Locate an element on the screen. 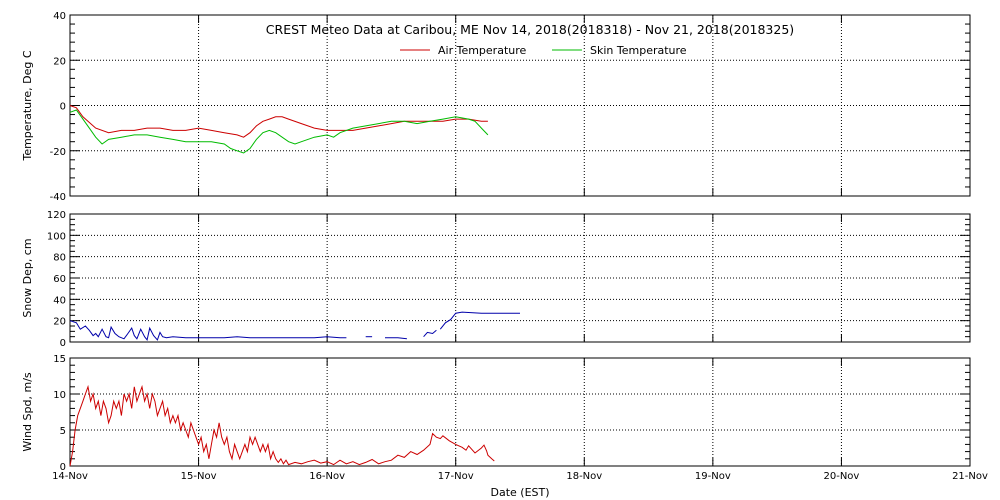  x-tick-label: 14-Nov is located at coordinates (70, 476).